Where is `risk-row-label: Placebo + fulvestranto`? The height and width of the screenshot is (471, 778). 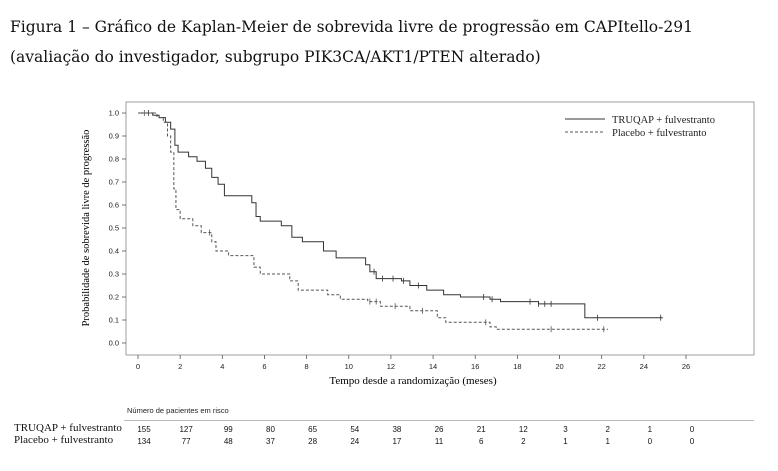 risk-row-label: Placebo + fulvestranto is located at coordinates (64, 440).